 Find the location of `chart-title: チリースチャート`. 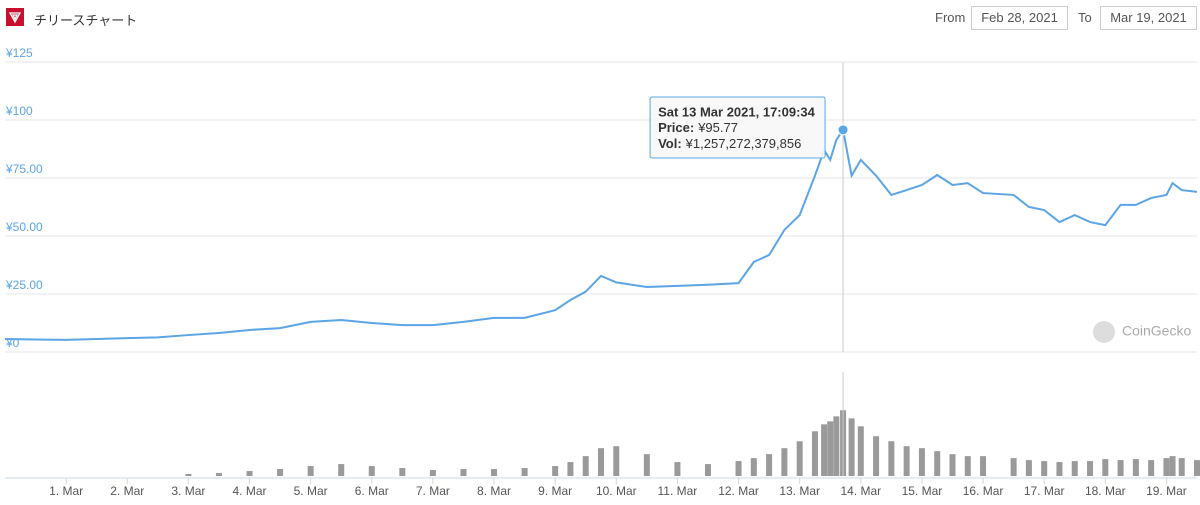

chart-title: チリースチャート is located at coordinates (86, 20).